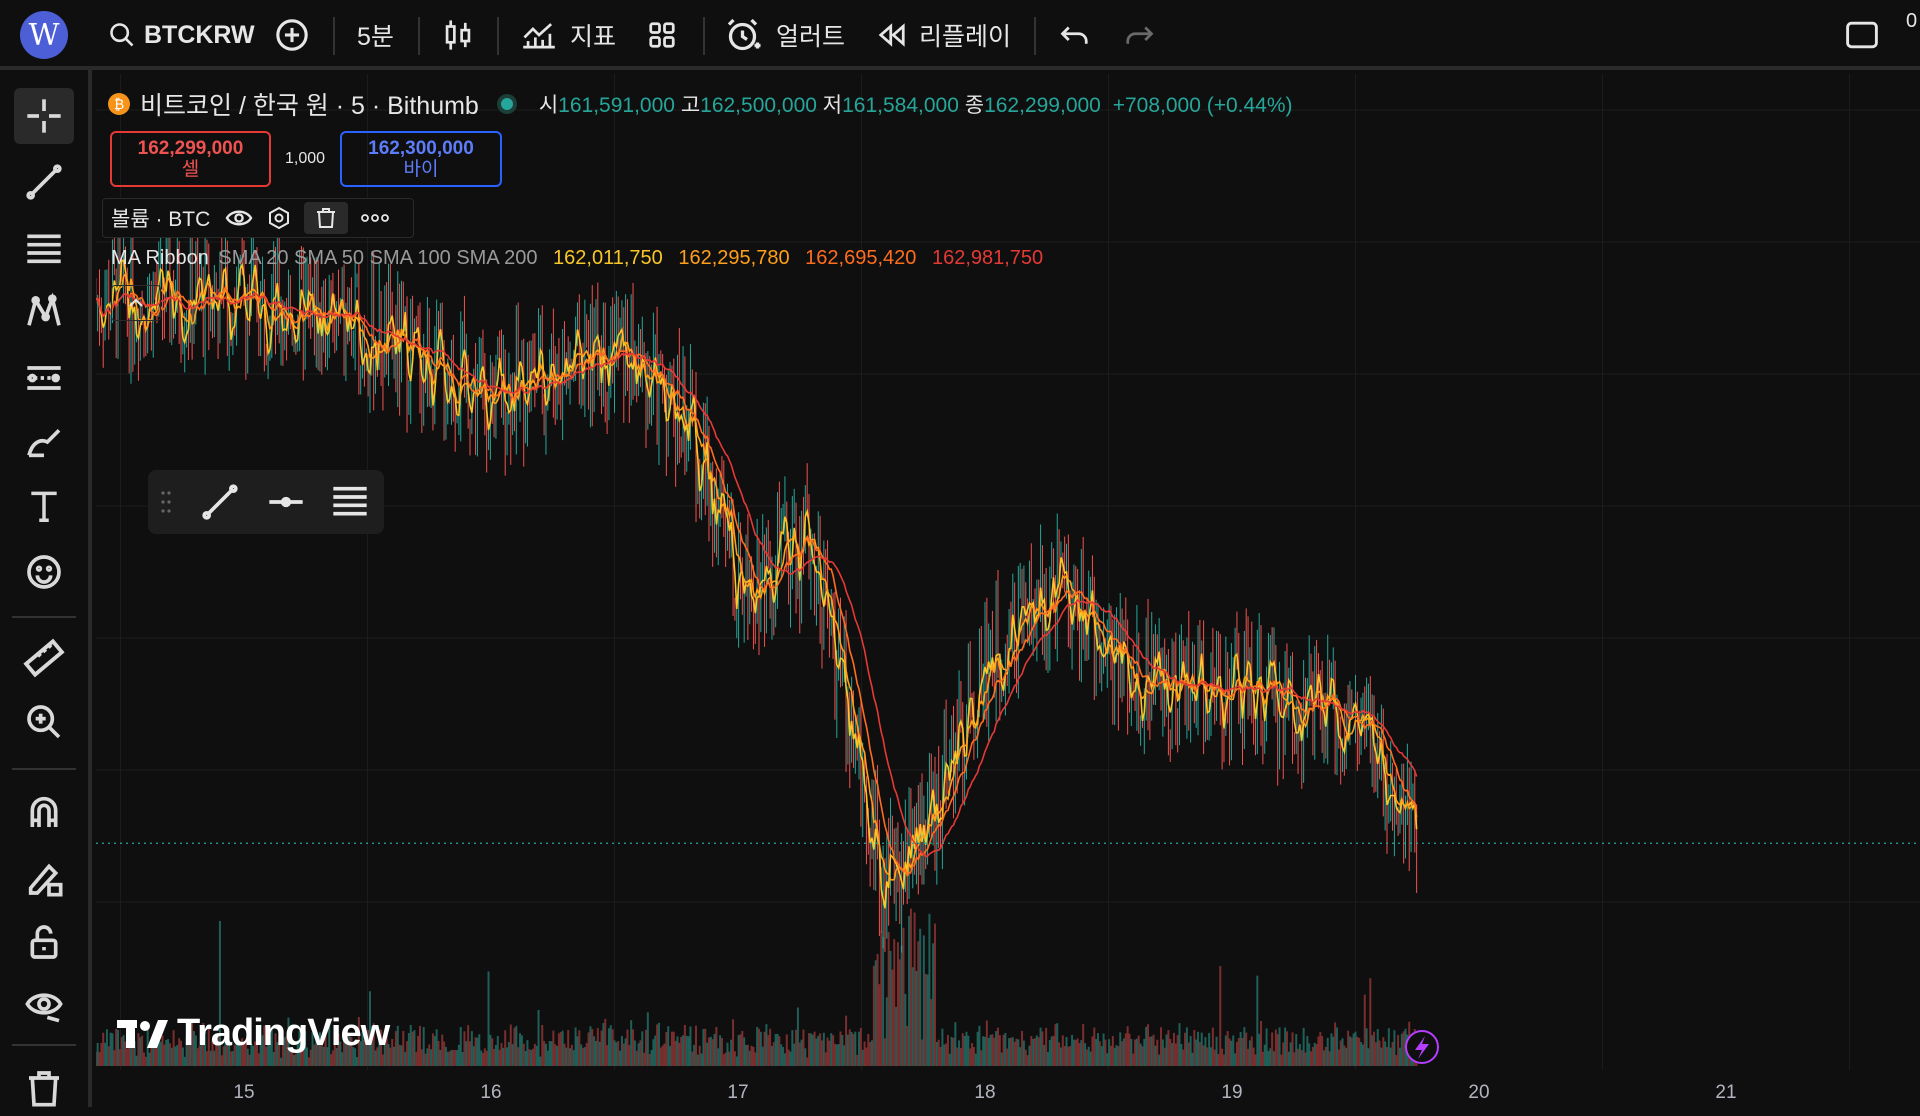 The image size is (1920, 1116). Describe the element at coordinates (44, 572) in the screenshot. I see `emoji-tool` at that location.